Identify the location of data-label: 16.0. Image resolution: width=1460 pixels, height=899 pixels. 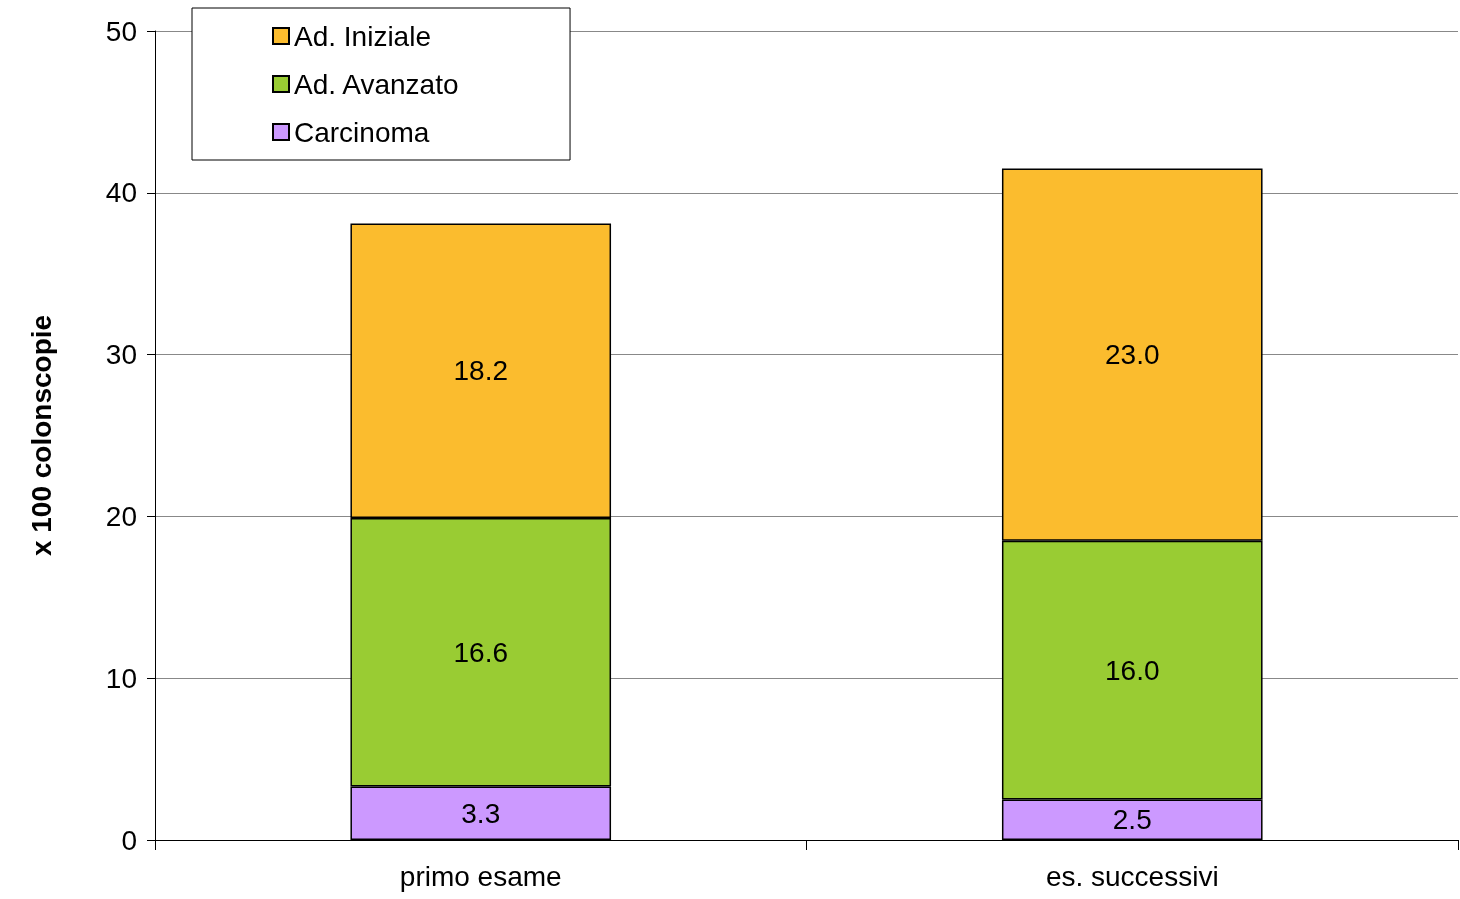
(1132, 670).